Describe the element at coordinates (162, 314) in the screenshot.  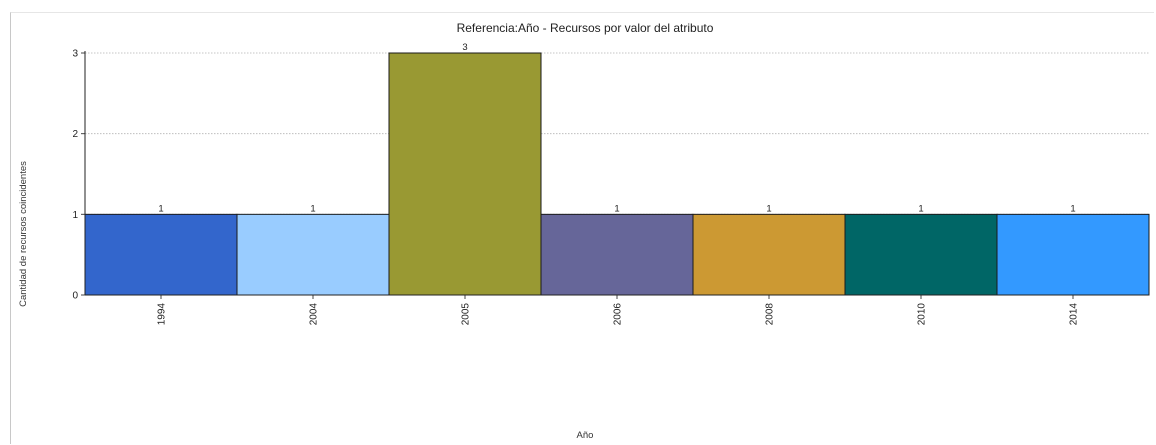
I see `x-tick-label-1994: 1994` at that location.